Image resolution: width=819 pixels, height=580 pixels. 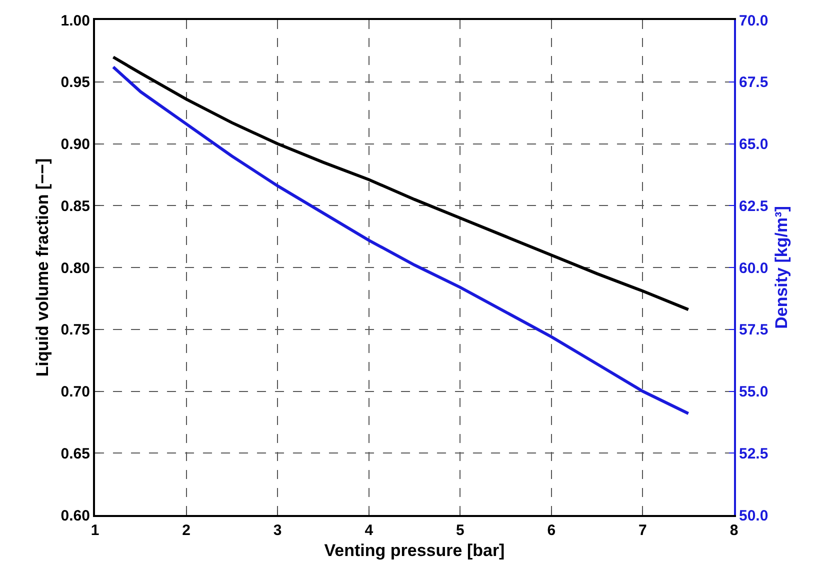 What do you see at coordinates (186, 530) in the screenshot?
I see `x-tick-label: 2` at bounding box center [186, 530].